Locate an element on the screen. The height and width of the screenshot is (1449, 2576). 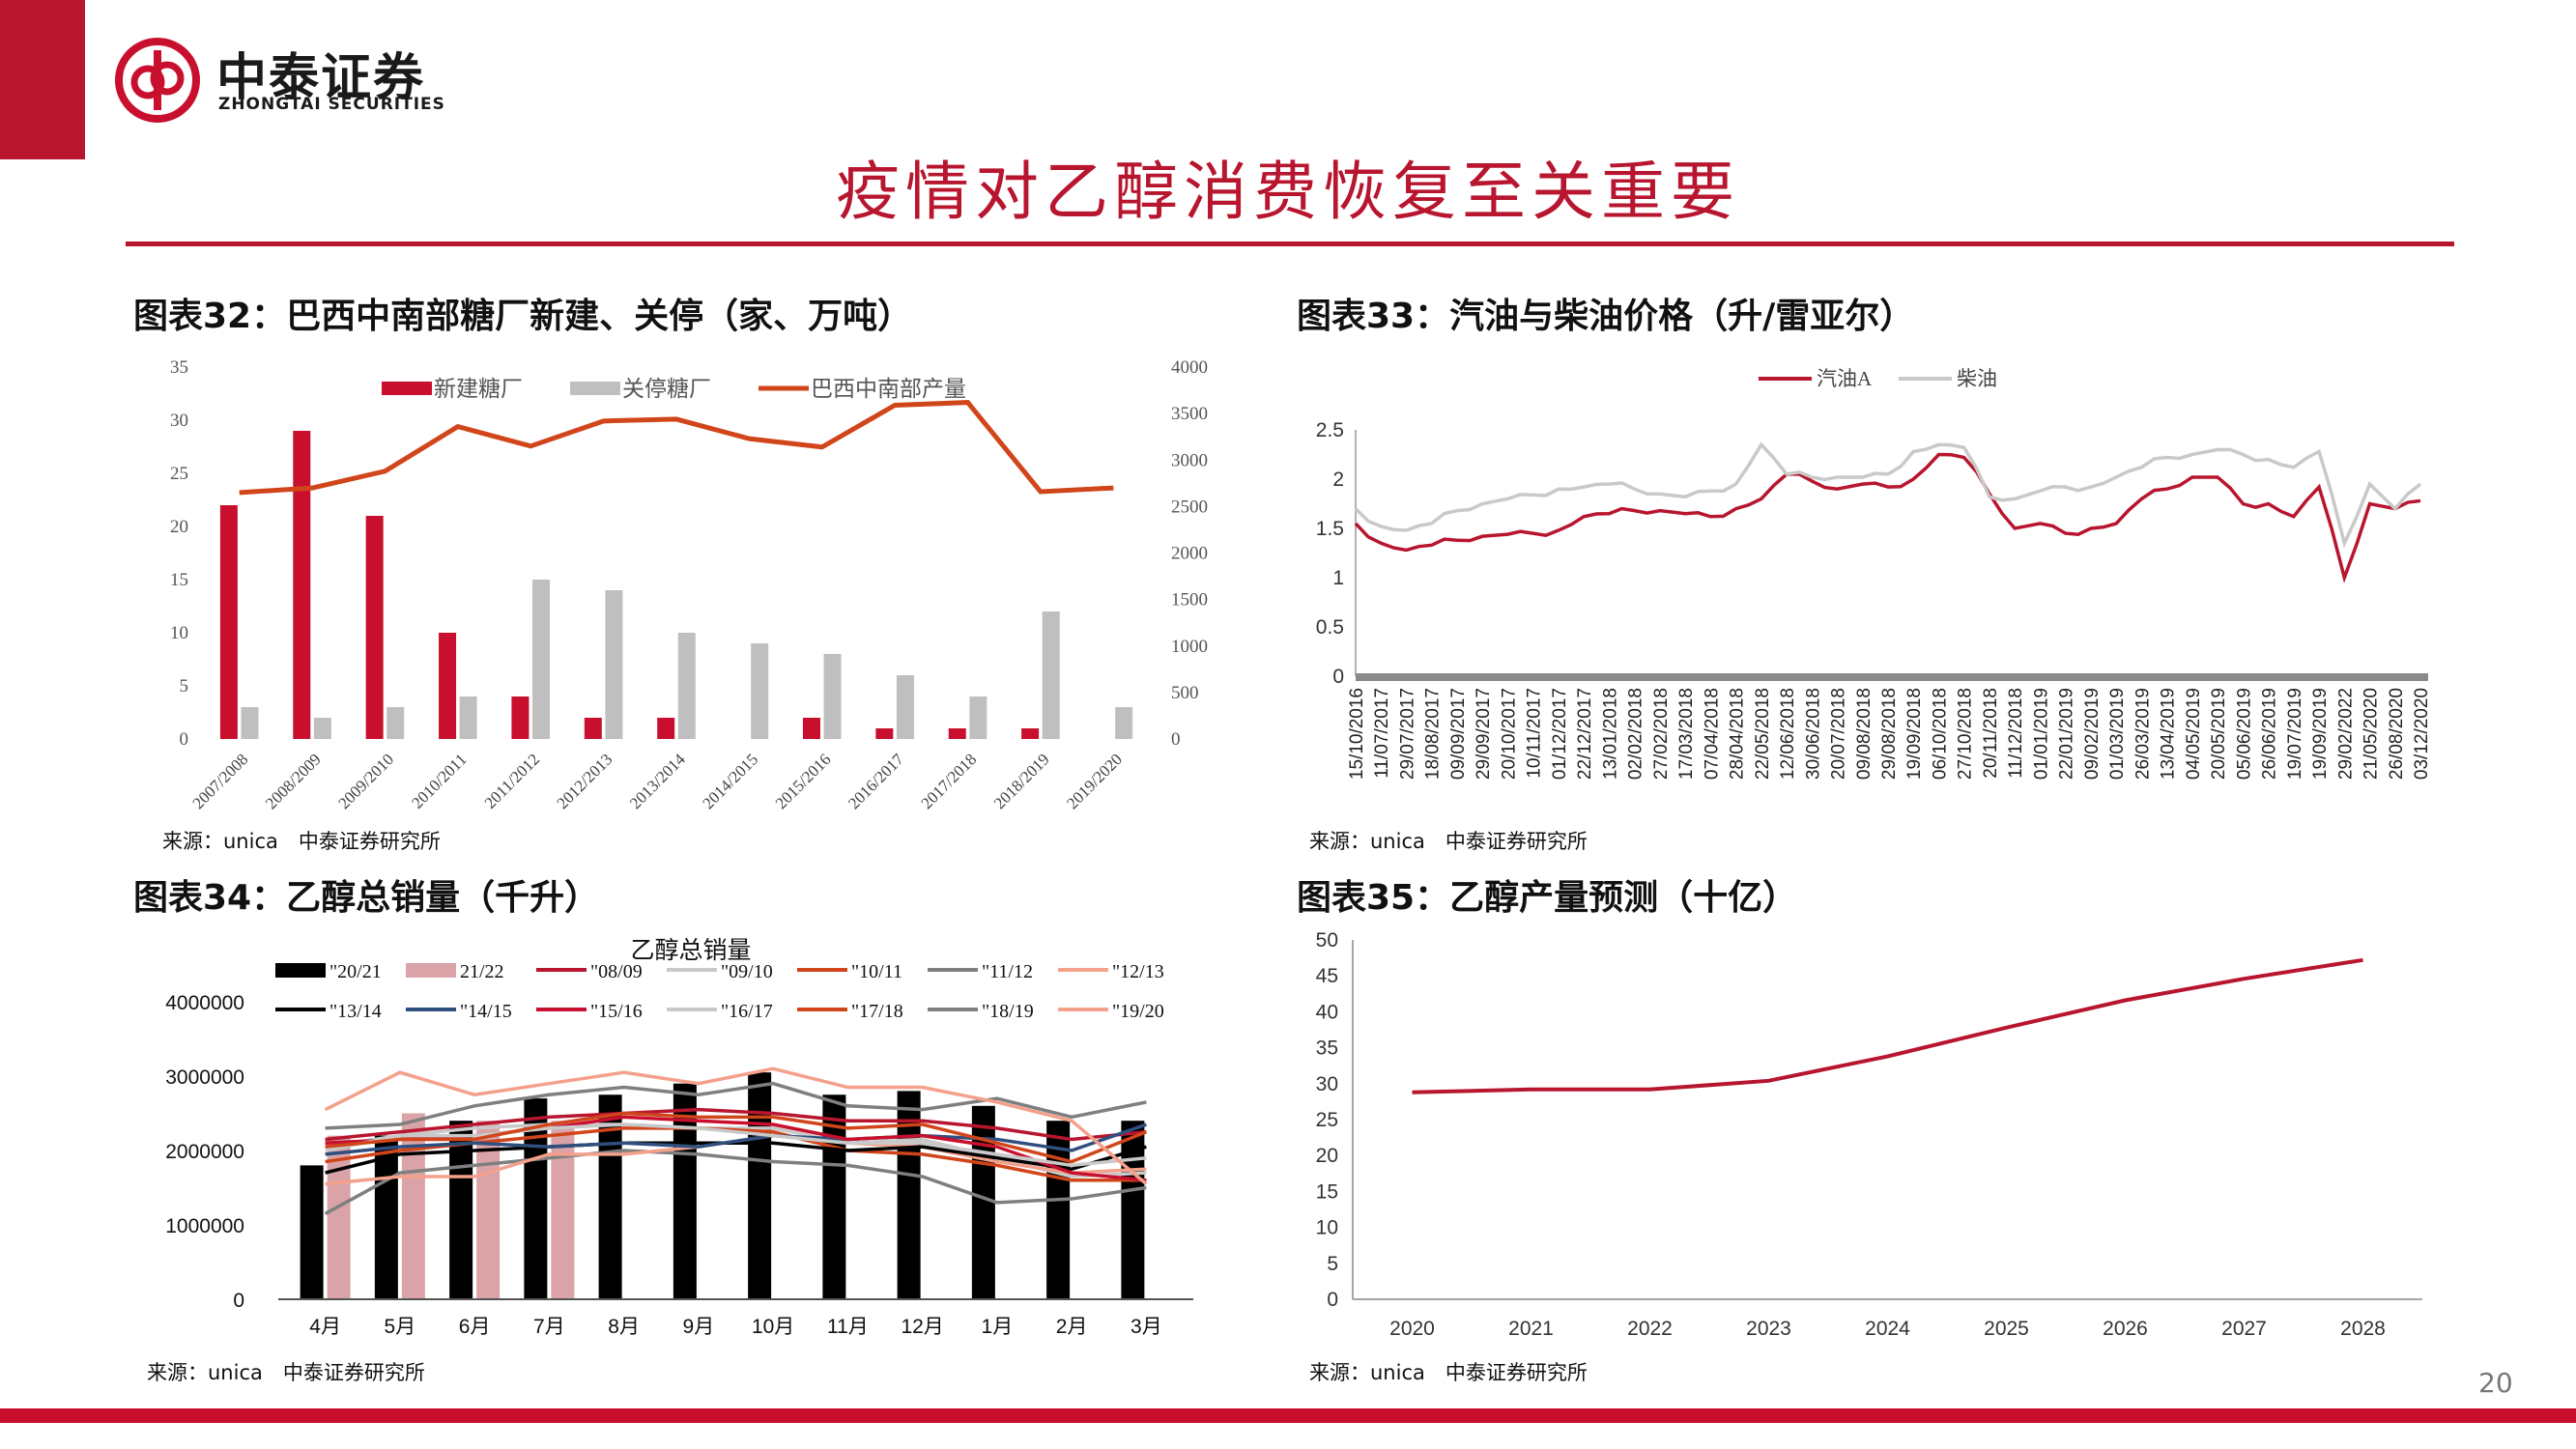
chart34-legend-label: "14/15 is located at coordinates (486, 1011).